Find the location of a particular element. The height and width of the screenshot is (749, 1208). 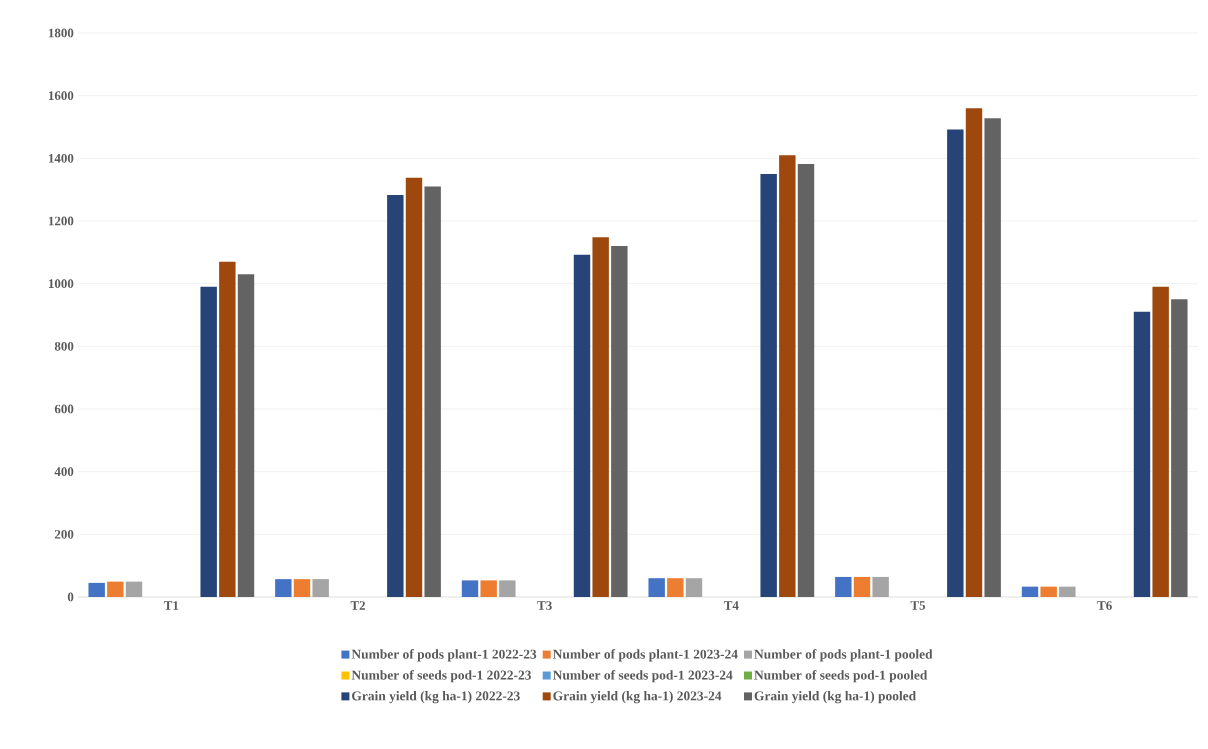

y-tick-label: 1200 is located at coordinates (61, 221).